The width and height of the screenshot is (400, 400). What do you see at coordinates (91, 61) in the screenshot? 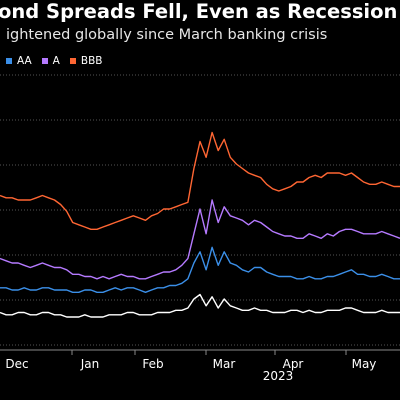
I see `legend-label-bbb: BBB` at bounding box center [91, 61].